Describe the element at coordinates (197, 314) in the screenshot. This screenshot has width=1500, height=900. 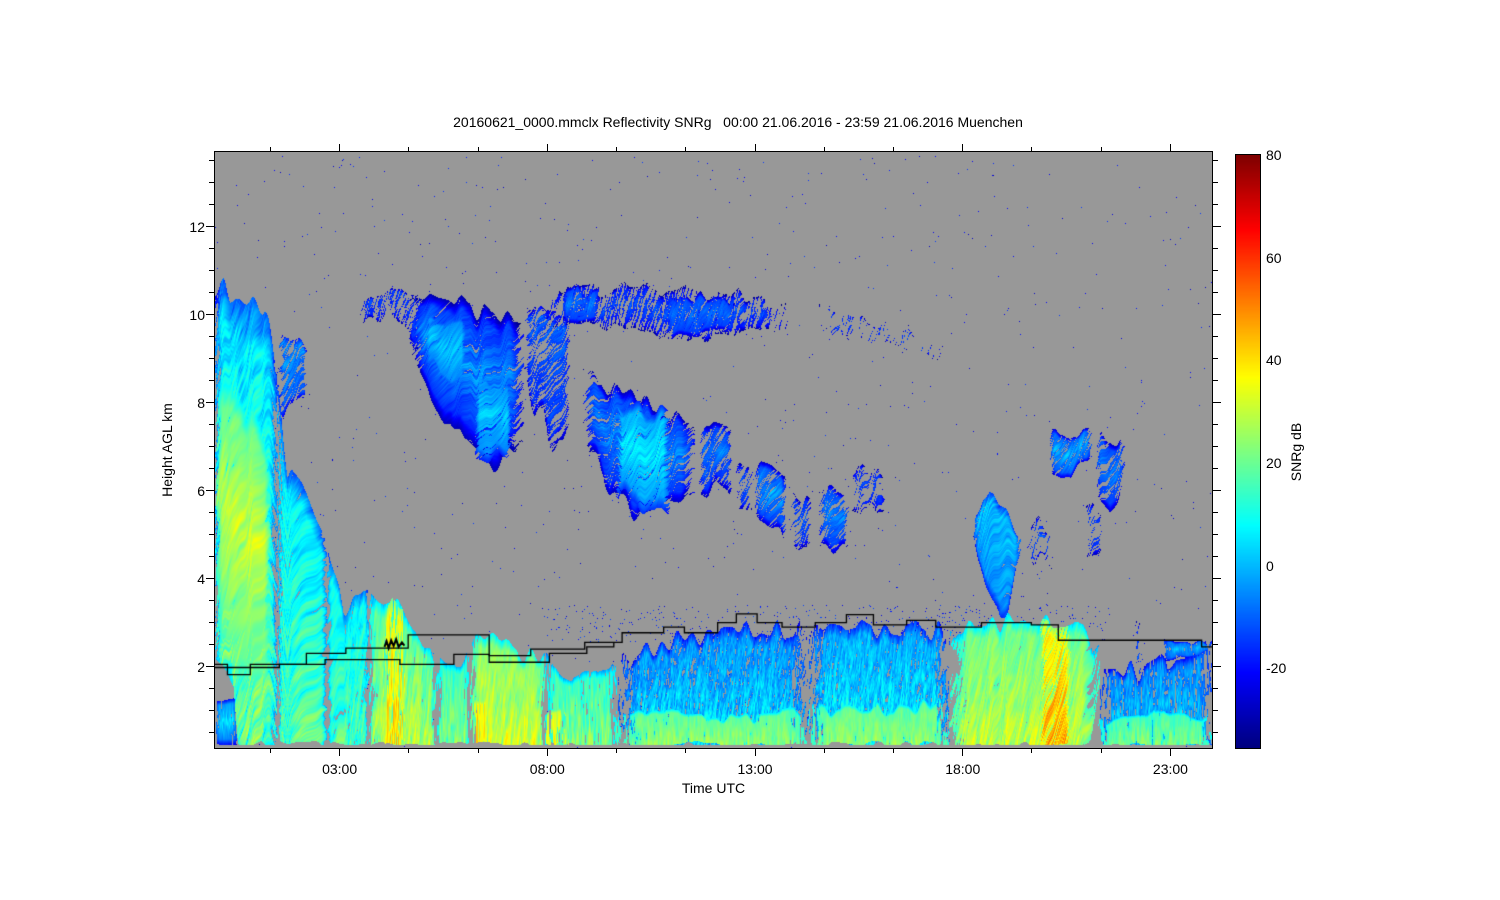
I see `y-axis-tick-label: 10` at that location.